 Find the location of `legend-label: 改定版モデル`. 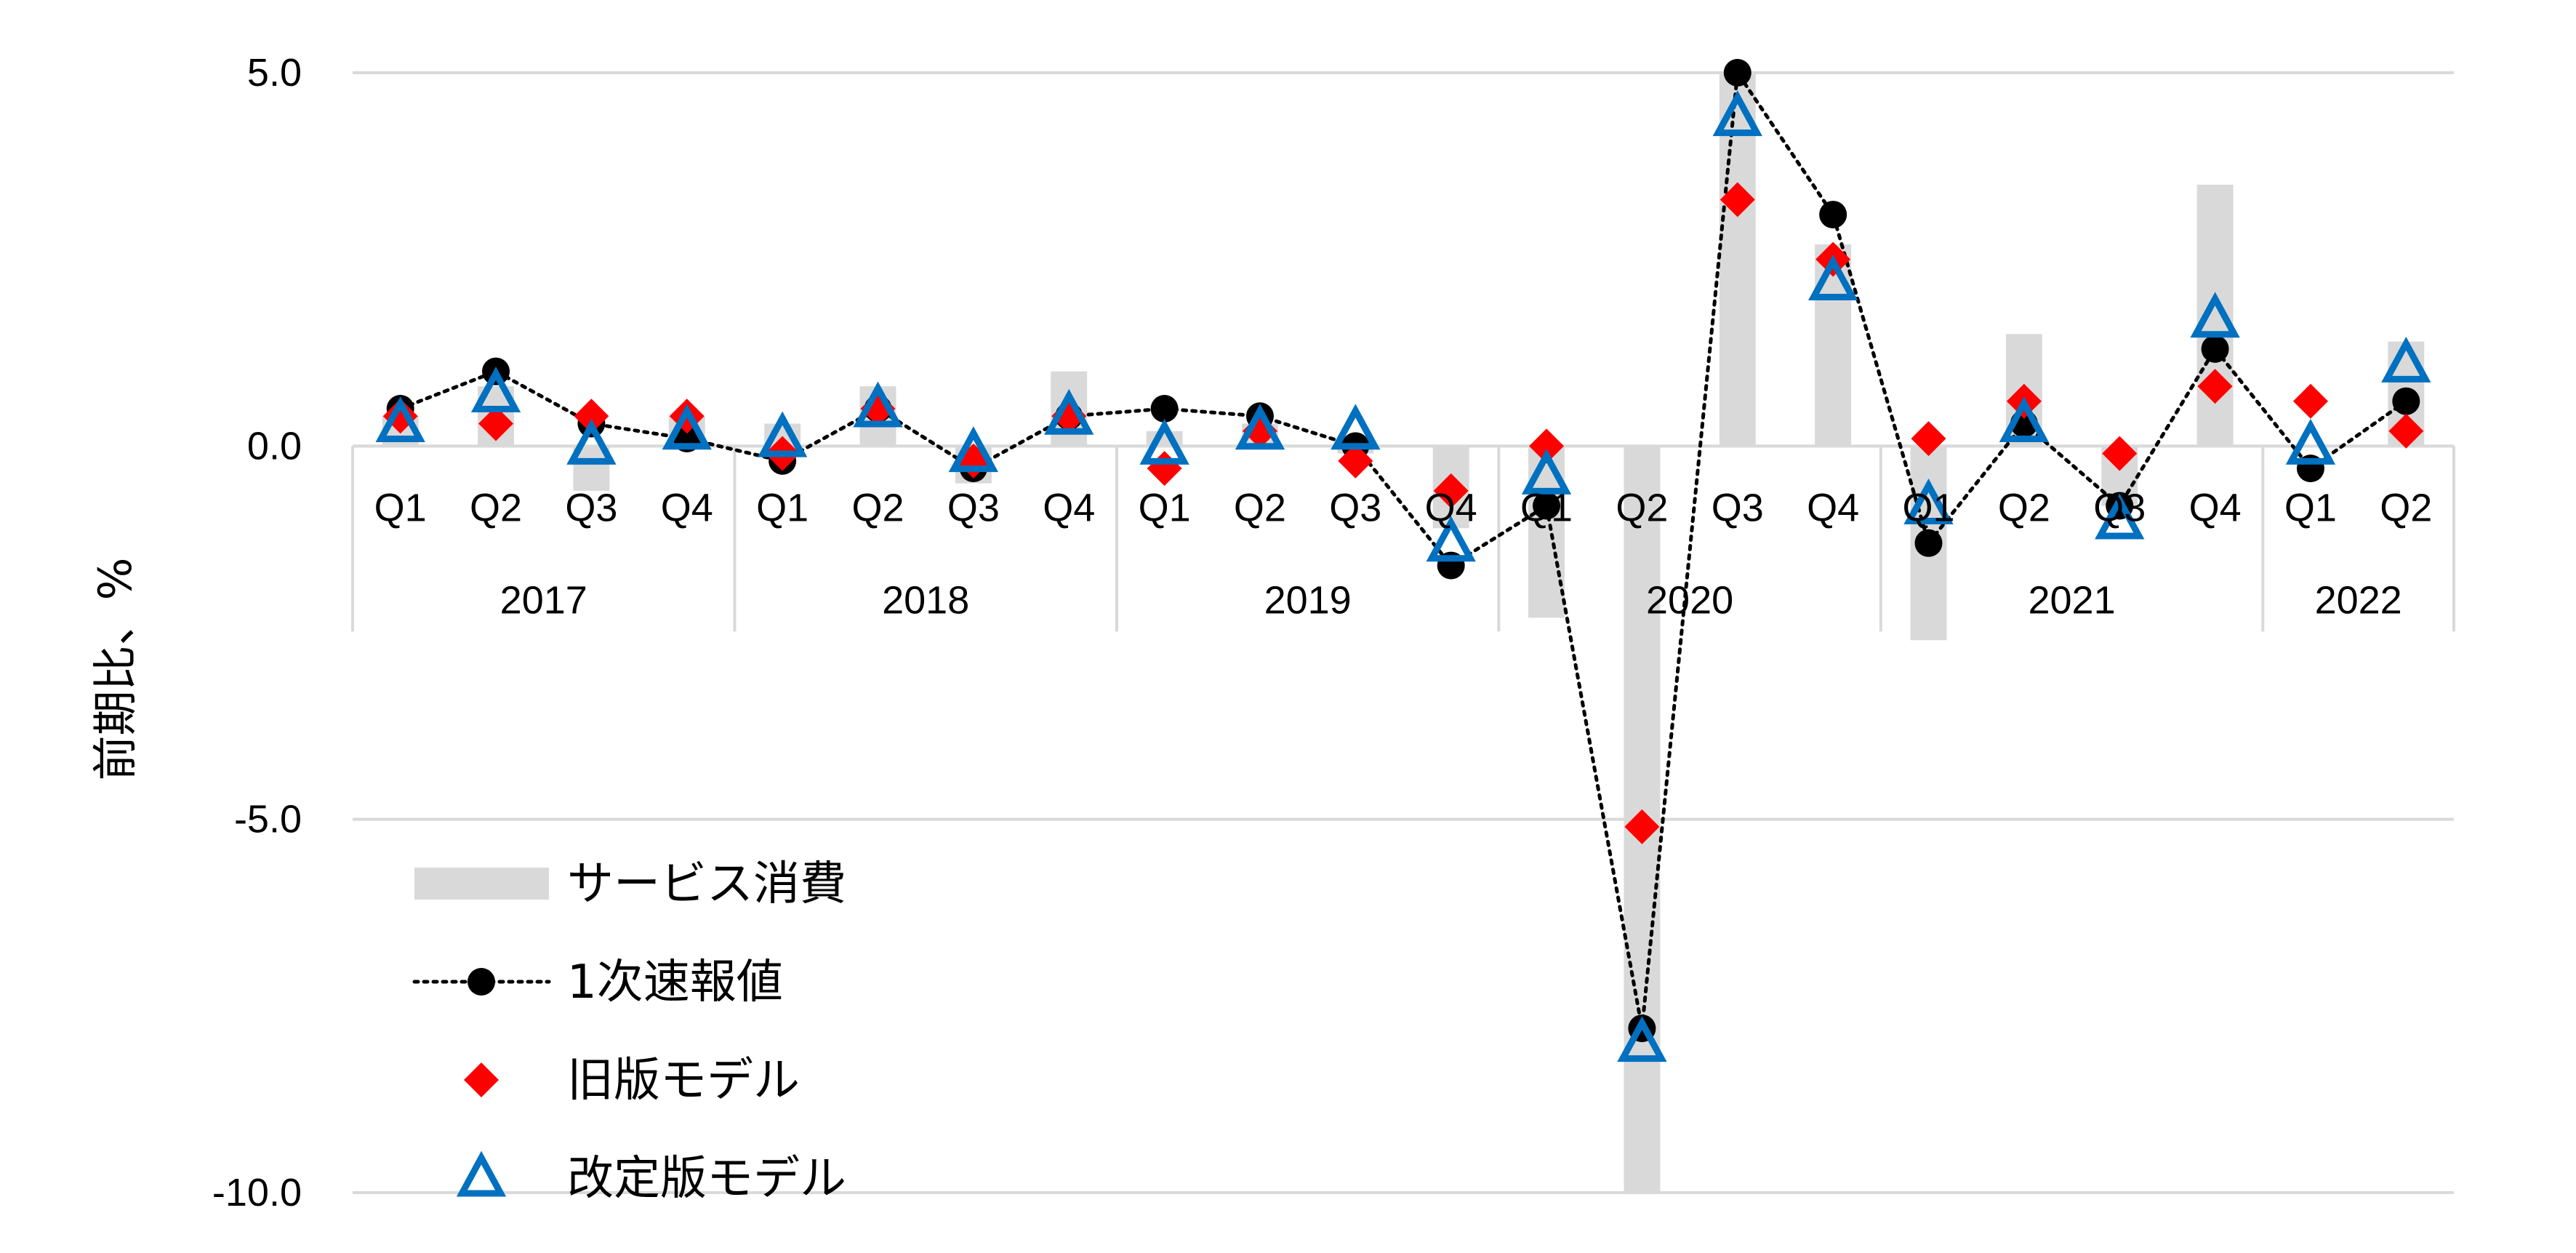

legend-label: 改定版モデル is located at coordinates (706, 1179).